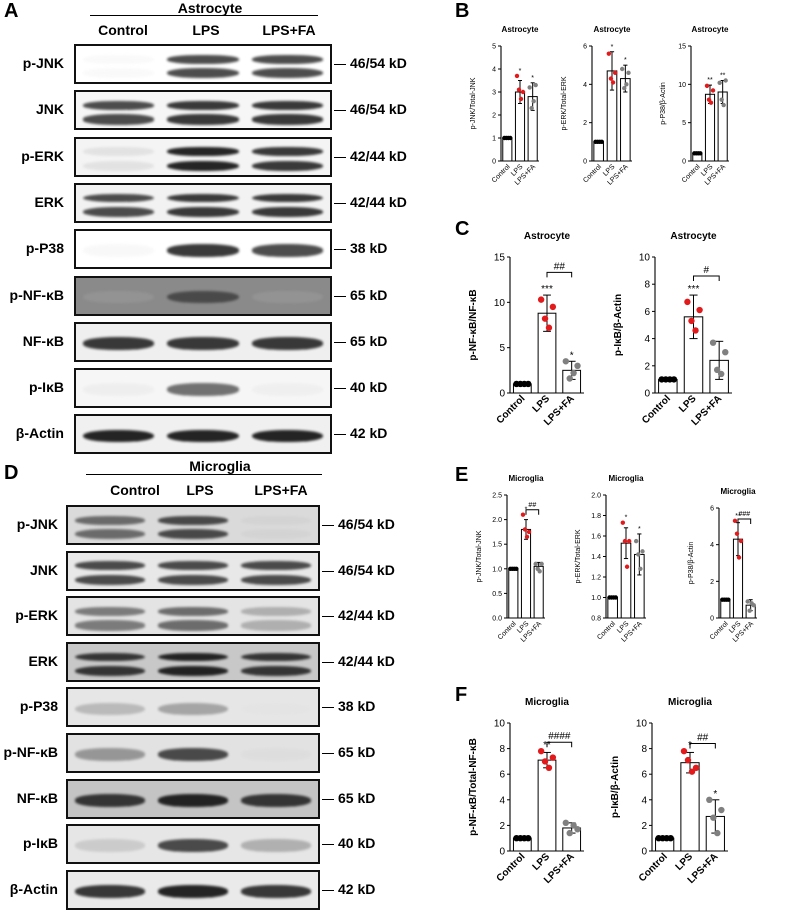  I want to click on micro-row-label: p-ERK, so click(36, 615).